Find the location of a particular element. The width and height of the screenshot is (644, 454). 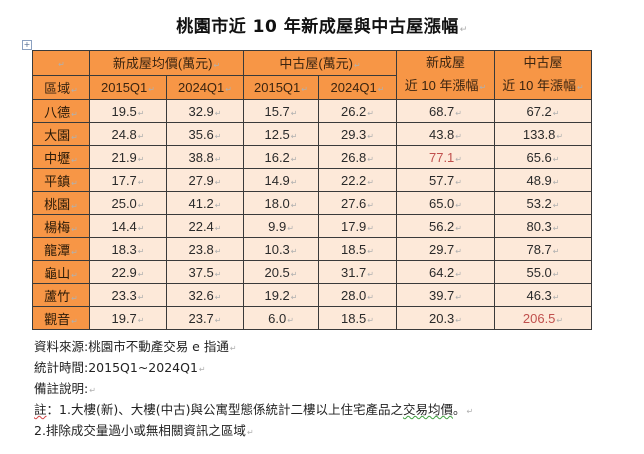

header-area: 區域↵ is located at coordinates (61, 87).